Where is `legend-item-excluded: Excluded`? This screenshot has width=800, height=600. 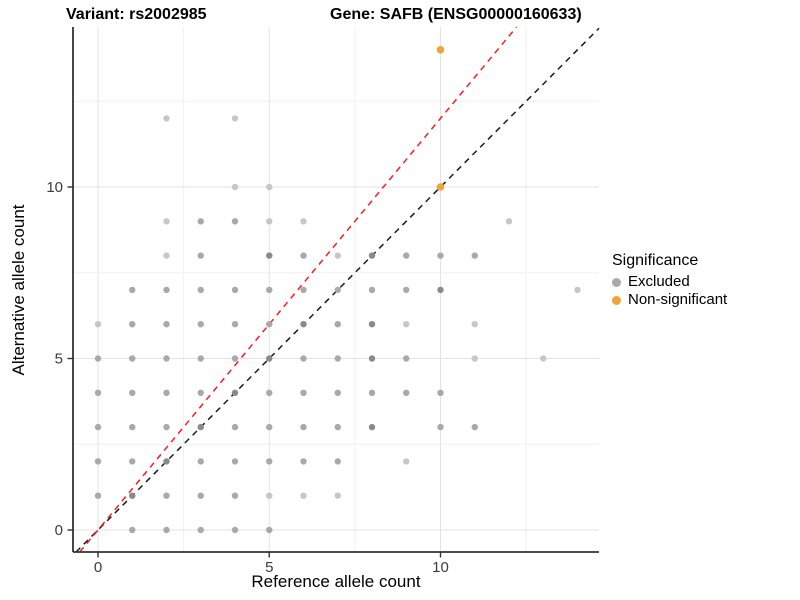 legend-item-excluded: Excluded is located at coordinates (669, 282).